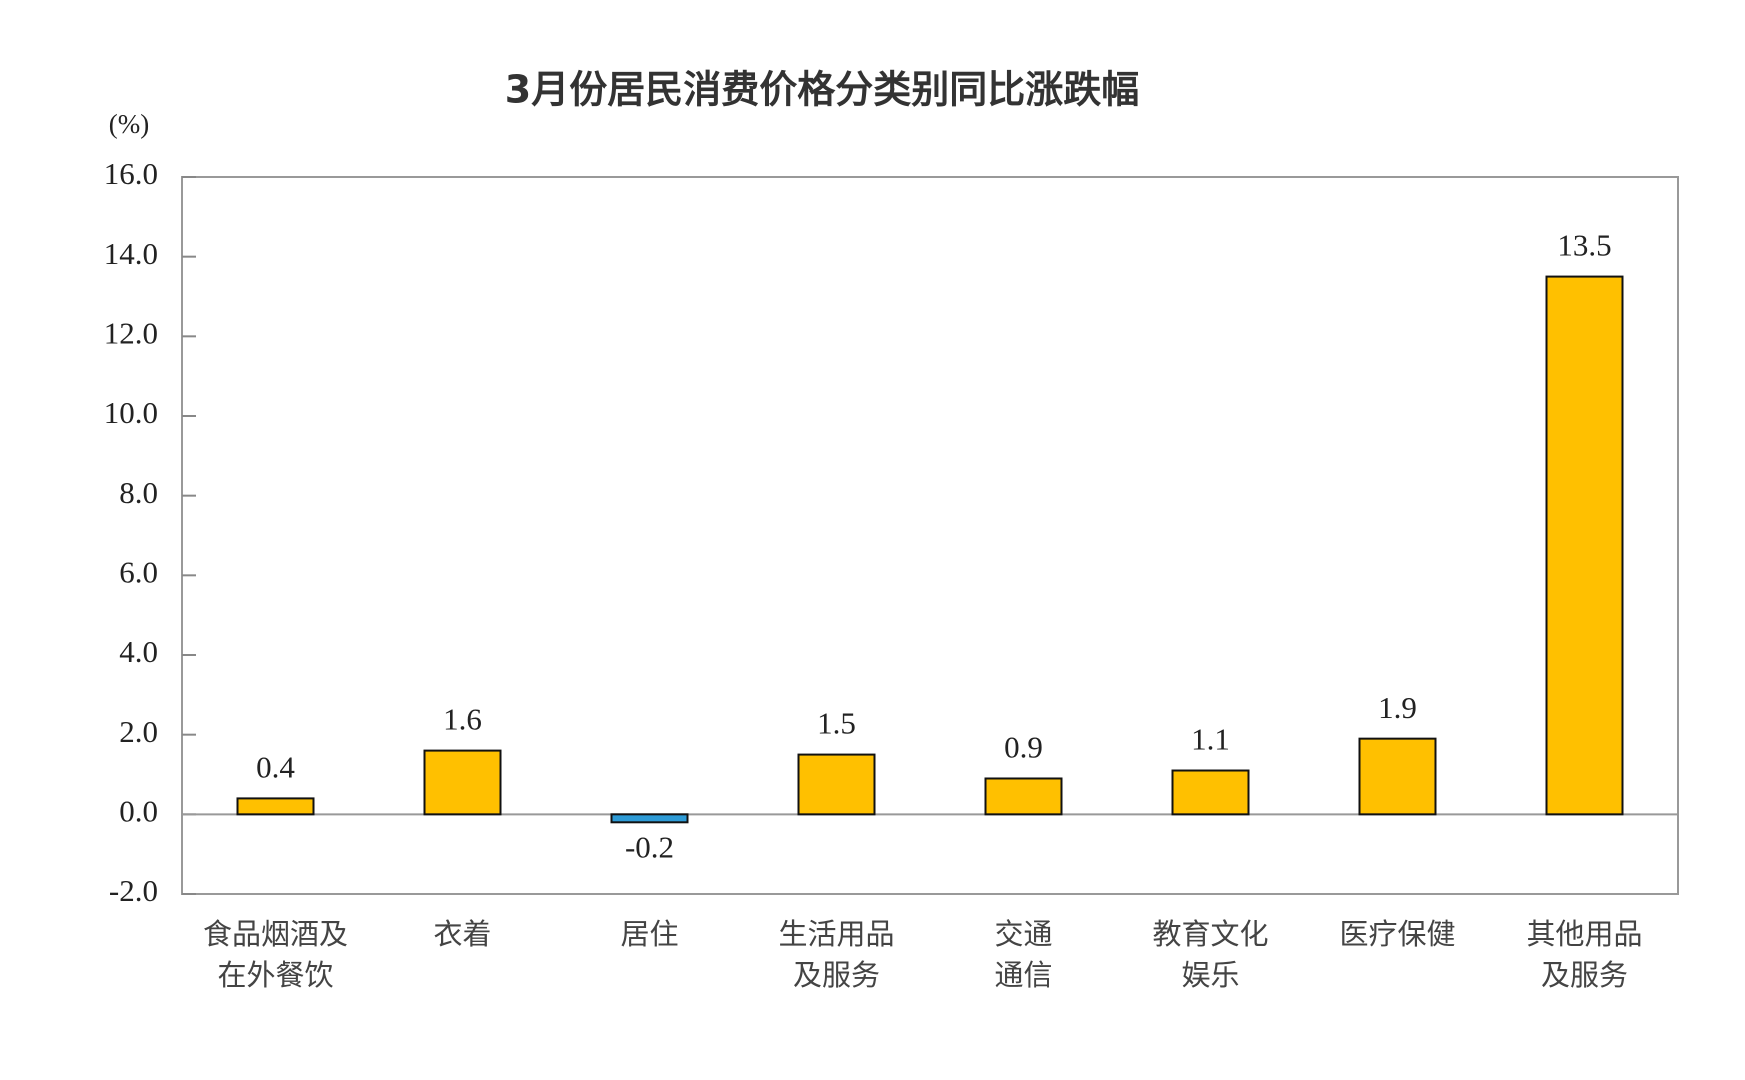 The width and height of the screenshot is (1745, 1080). What do you see at coordinates (131, 332) in the screenshot?
I see `y-tick-label: 12.0` at bounding box center [131, 332].